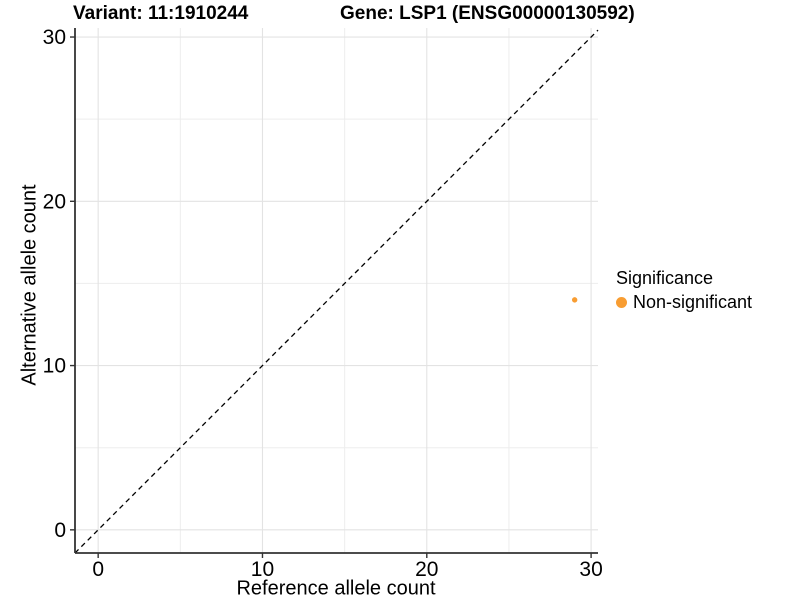 Image resolution: width=800 pixels, height=600 pixels. What do you see at coordinates (426, 569) in the screenshot?
I see `x-tick-label: 20` at bounding box center [426, 569].